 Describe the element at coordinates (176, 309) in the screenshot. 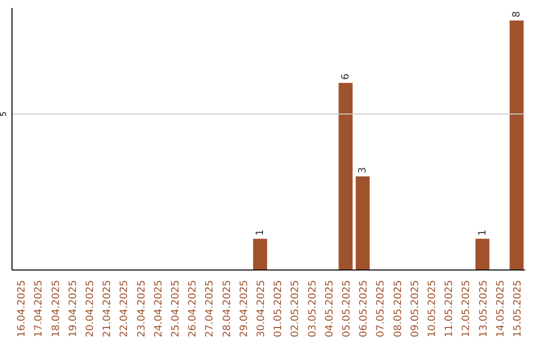

I see `x-tick-label: 25.04.2025` at that location.